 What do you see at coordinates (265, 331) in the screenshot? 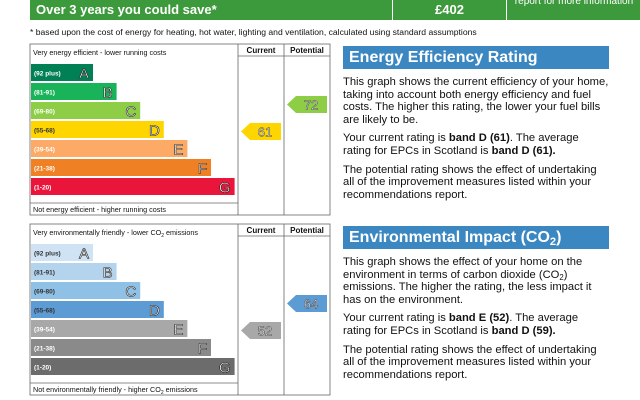
I see `rating-value: 52` at bounding box center [265, 331].